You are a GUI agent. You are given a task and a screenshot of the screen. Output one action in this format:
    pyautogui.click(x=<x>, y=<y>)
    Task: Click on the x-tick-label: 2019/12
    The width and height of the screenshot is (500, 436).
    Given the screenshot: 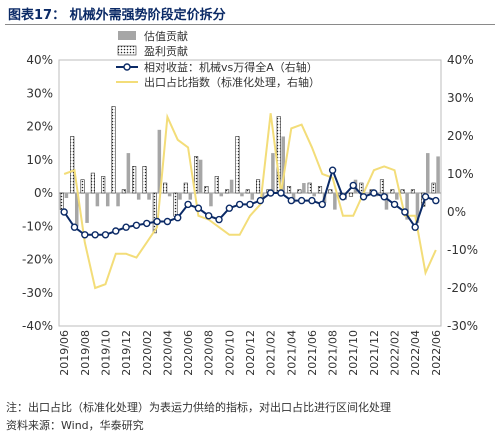 What is the action you would take?
    pyautogui.click(x=126, y=353)
    